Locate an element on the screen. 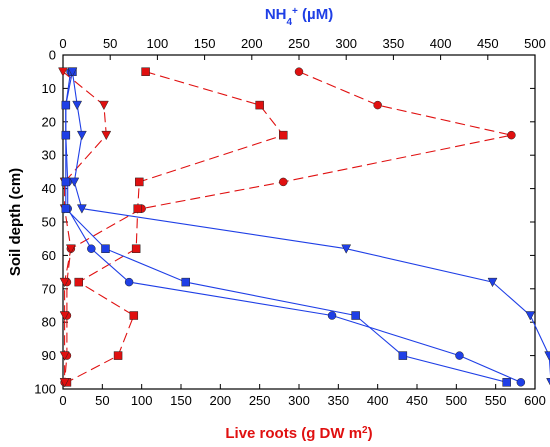 Image resolution: width=550 pixels, height=447 pixels. top-tick-label: 0 is located at coordinates (62, 43).